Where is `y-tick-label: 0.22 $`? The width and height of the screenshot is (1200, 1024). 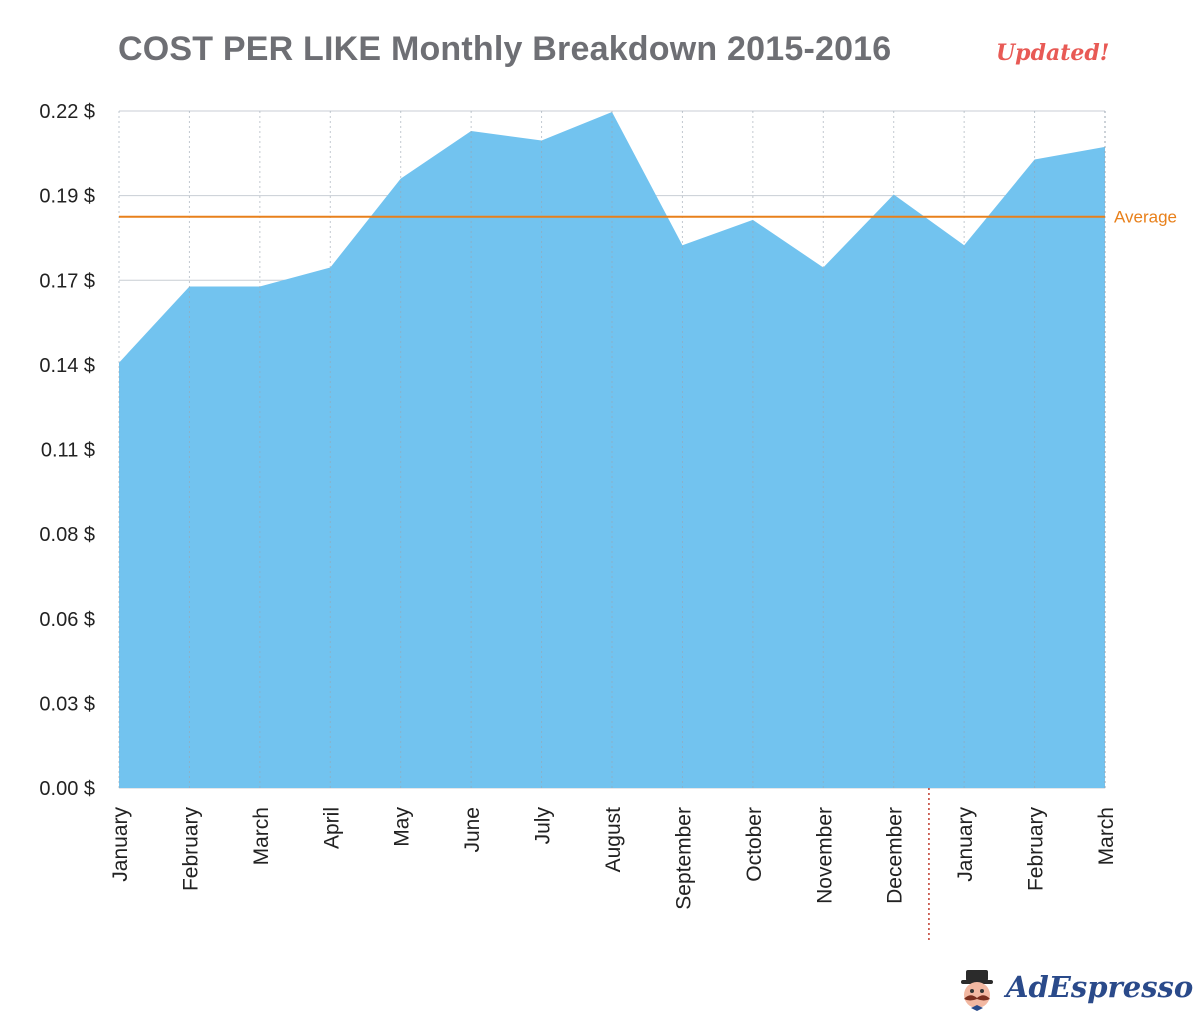
y-tick-label: 0.22 $ is located at coordinates (67, 112).